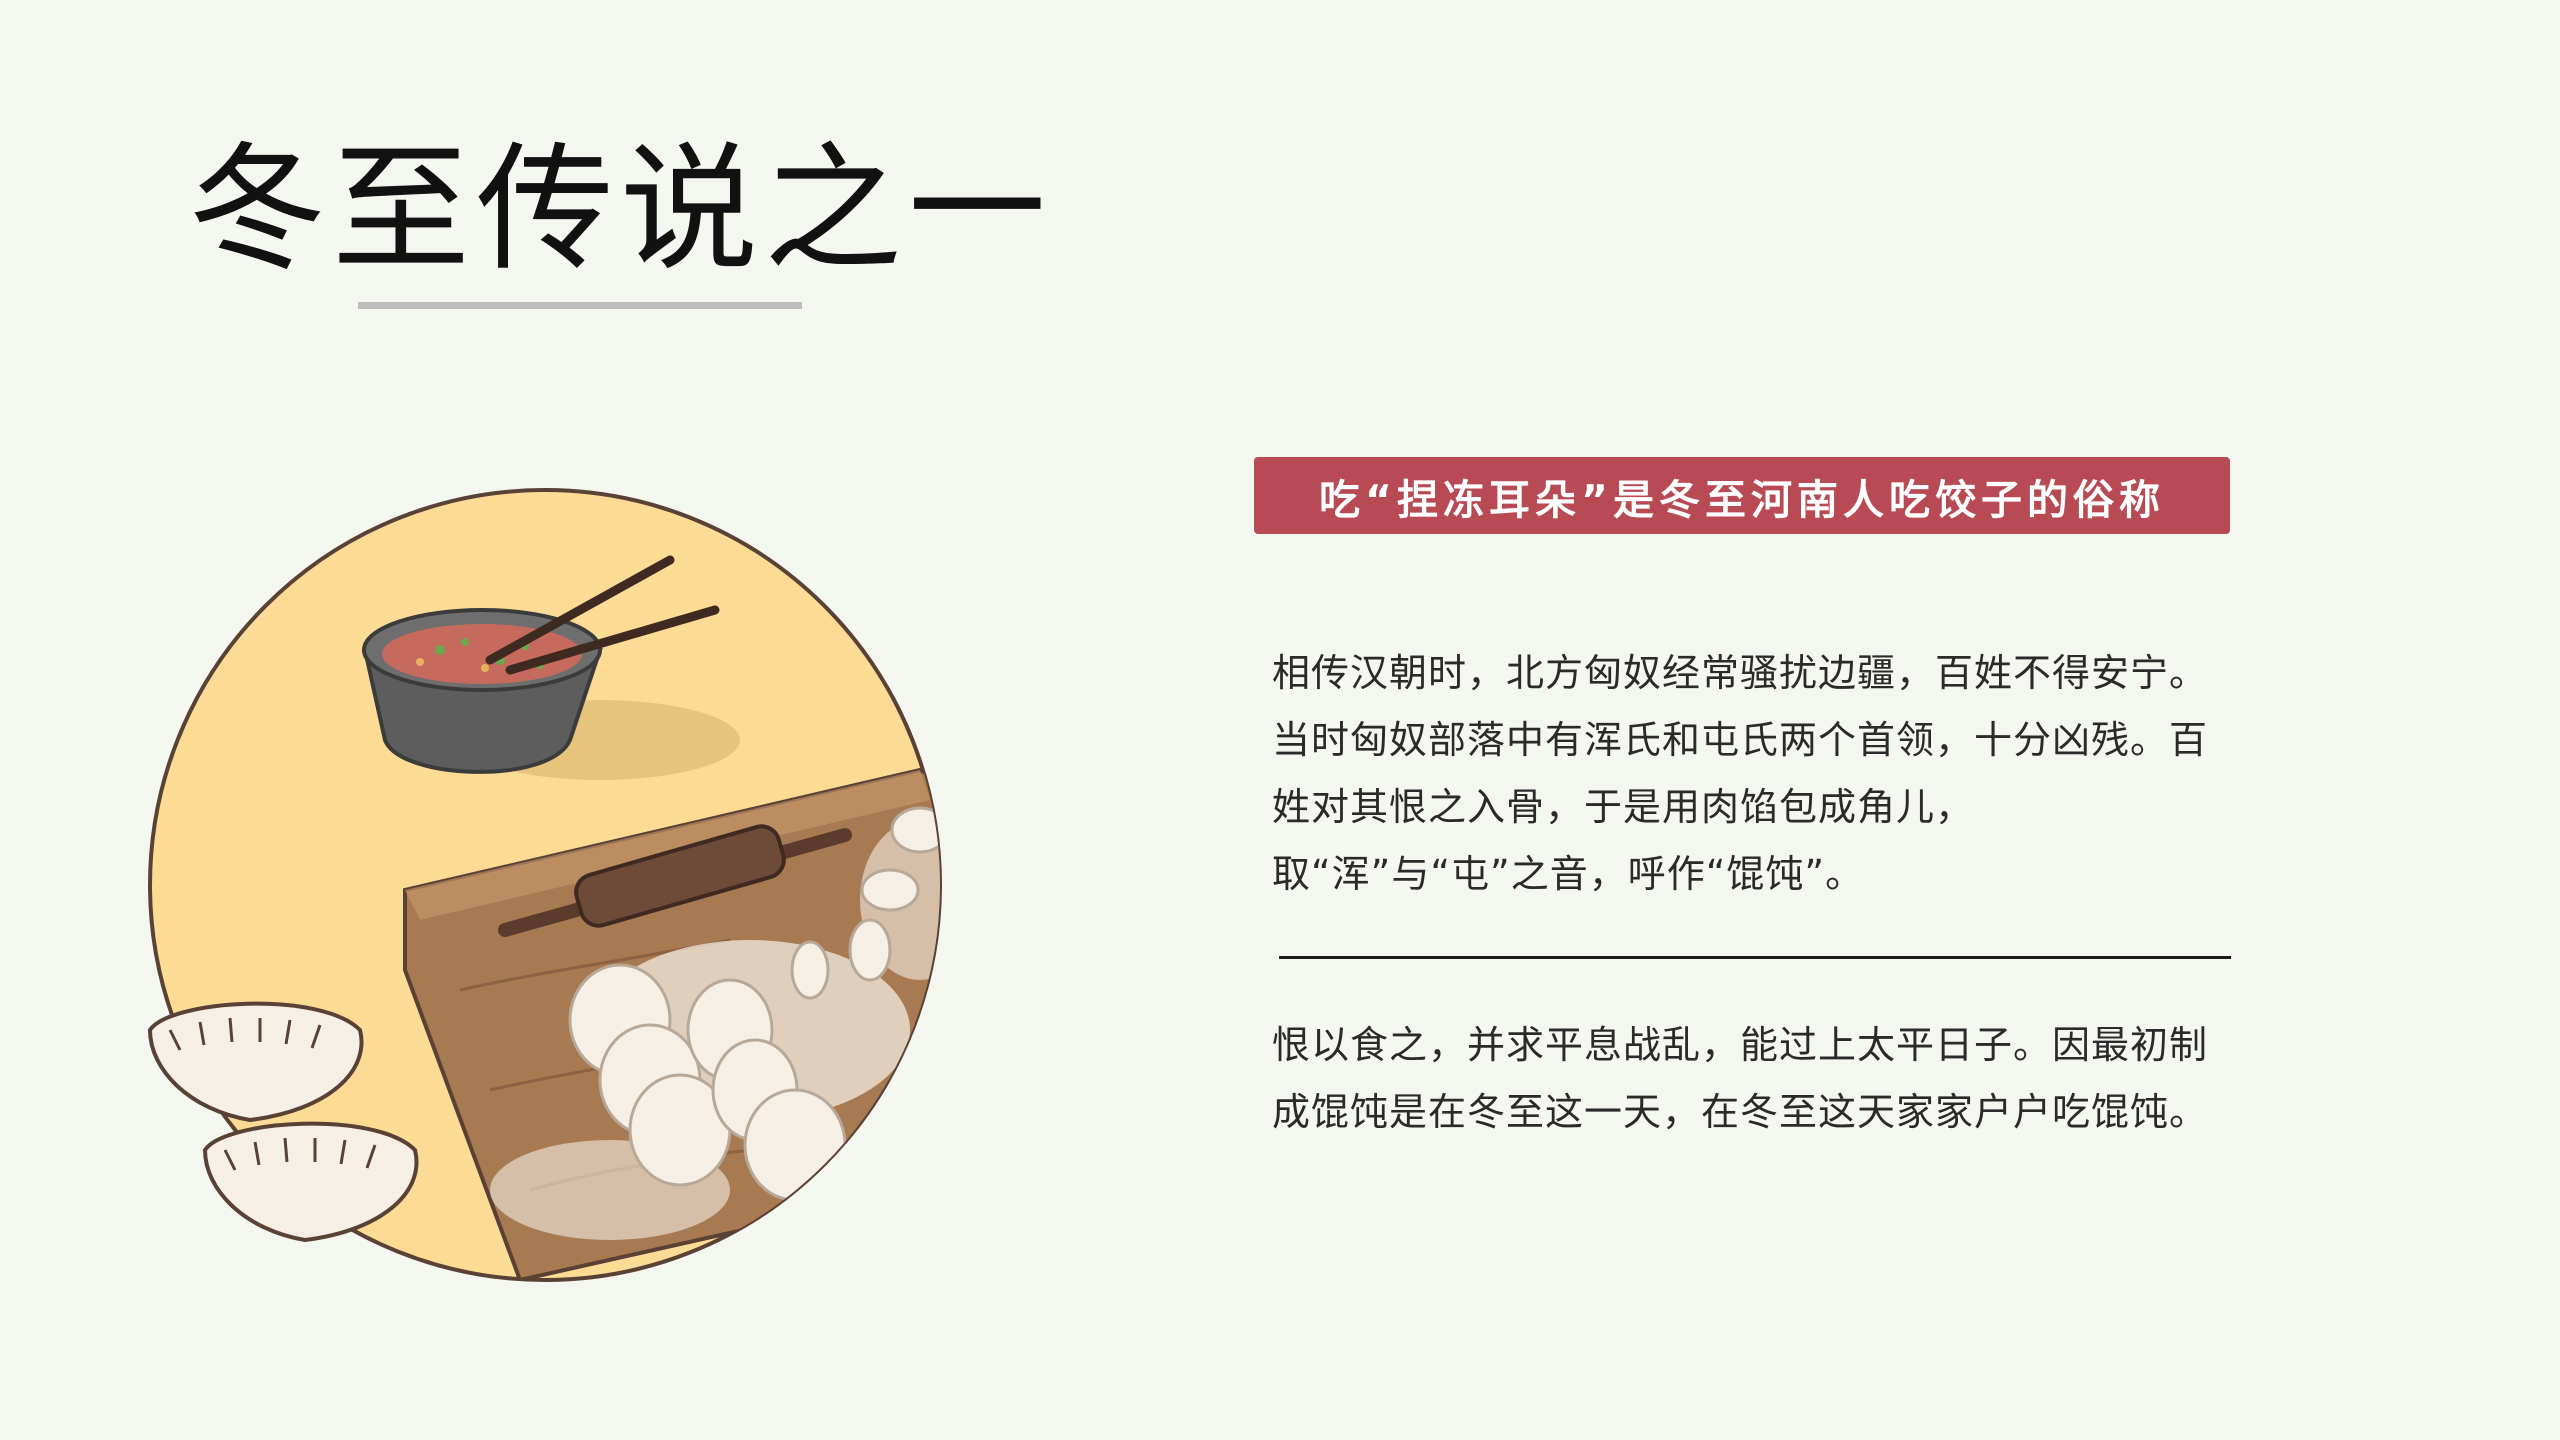  I want to click on highlight-badge: 吃“捏冻耳朵”是冬至河南人吃饺子的俗称, so click(1742, 495).